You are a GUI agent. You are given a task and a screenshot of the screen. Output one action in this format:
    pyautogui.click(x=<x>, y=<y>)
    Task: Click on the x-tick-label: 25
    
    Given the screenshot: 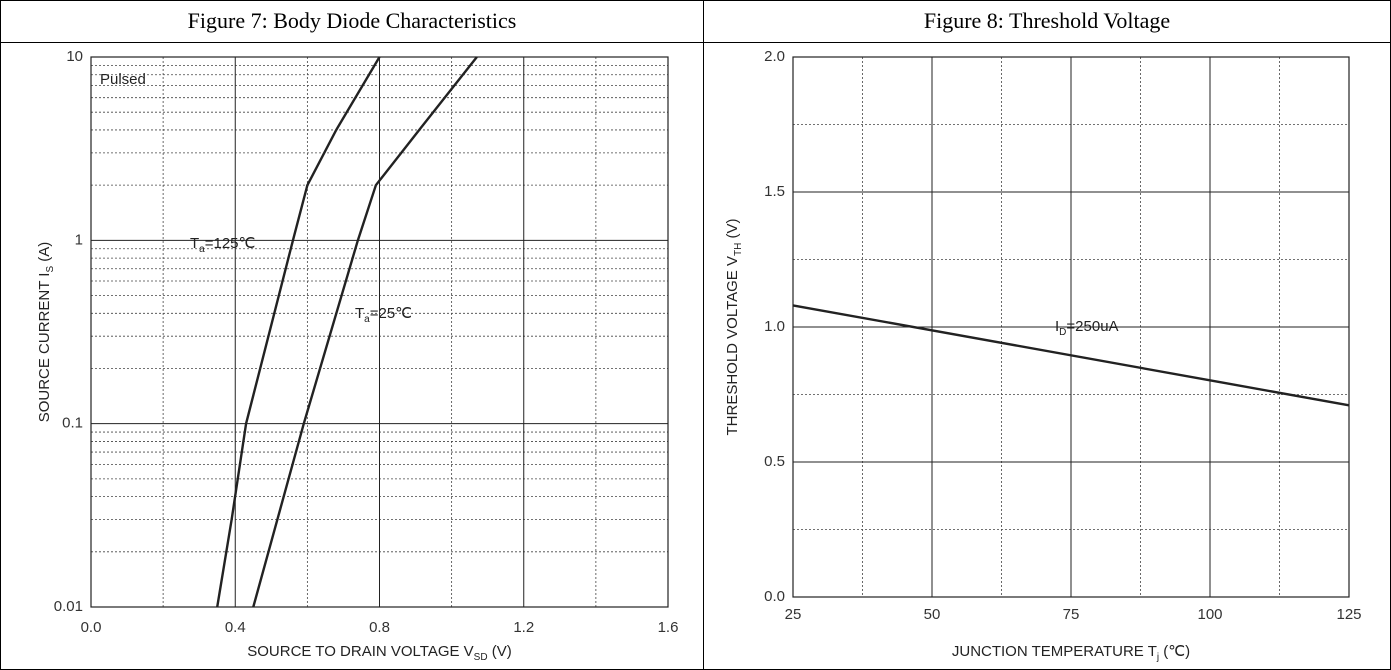 What is the action you would take?
    pyautogui.click(x=793, y=614)
    